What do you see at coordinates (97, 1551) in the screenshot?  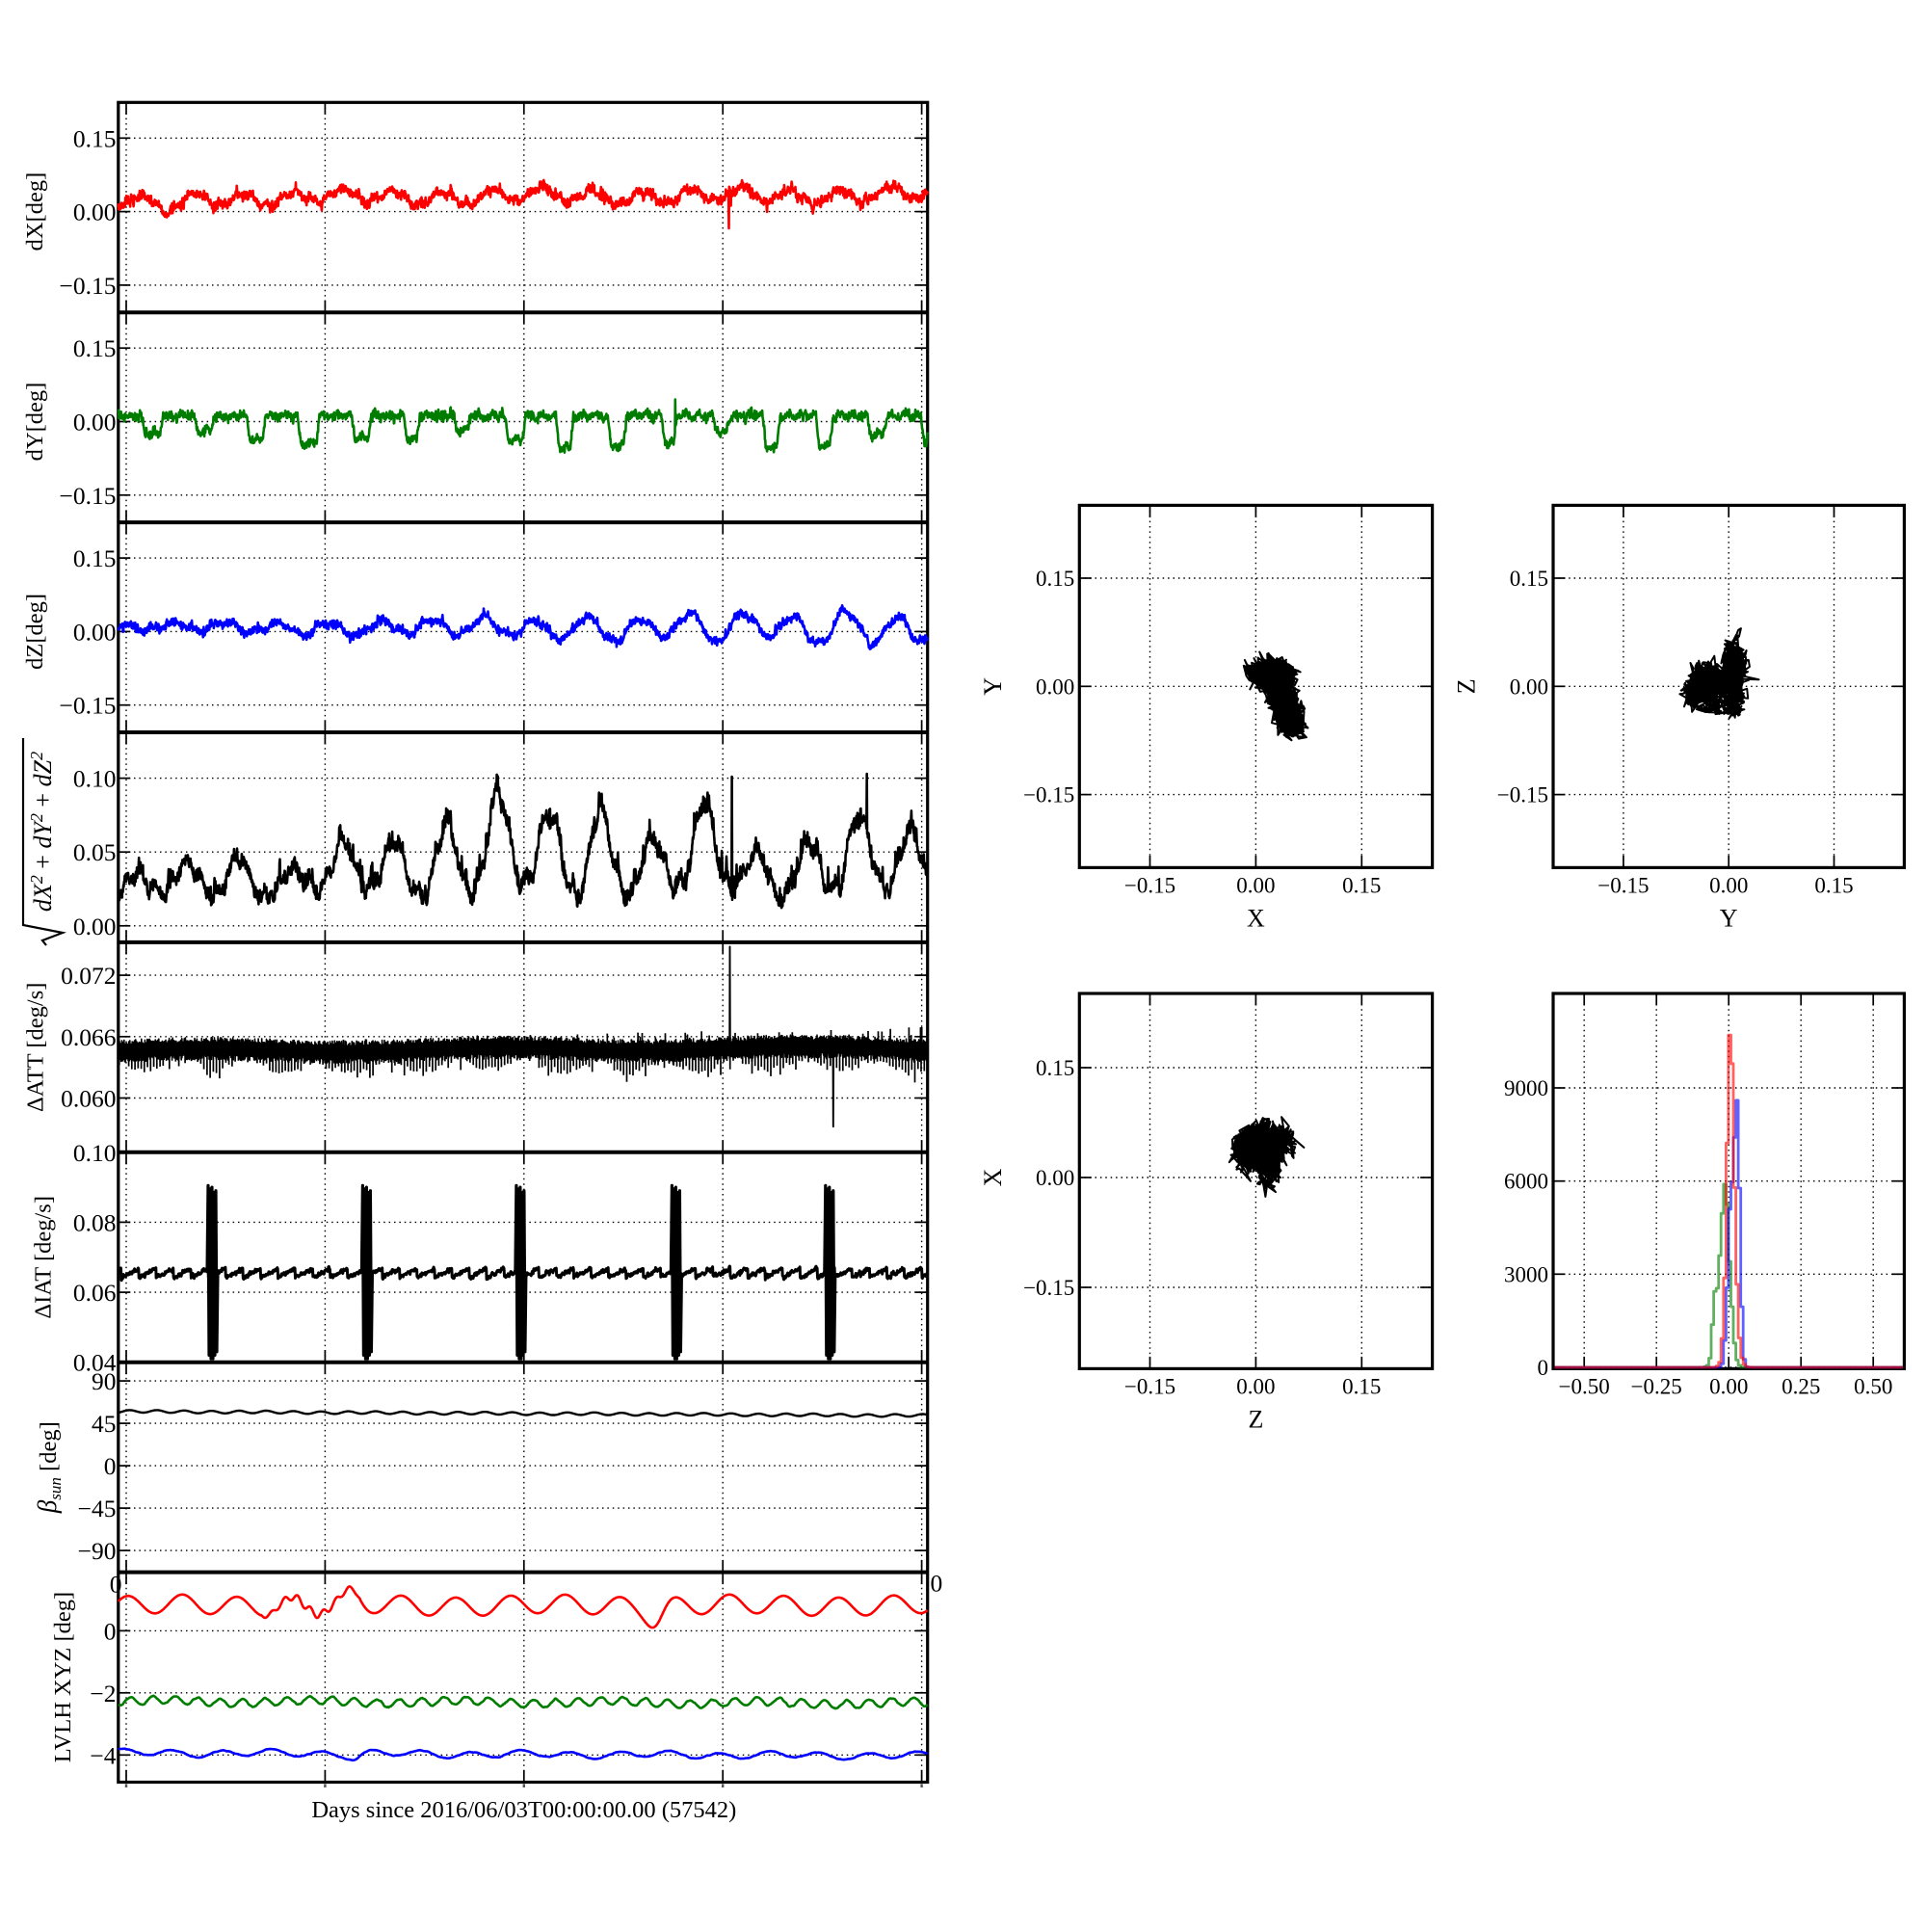 I see `svg-text: −90` at bounding box center [97, 1551].